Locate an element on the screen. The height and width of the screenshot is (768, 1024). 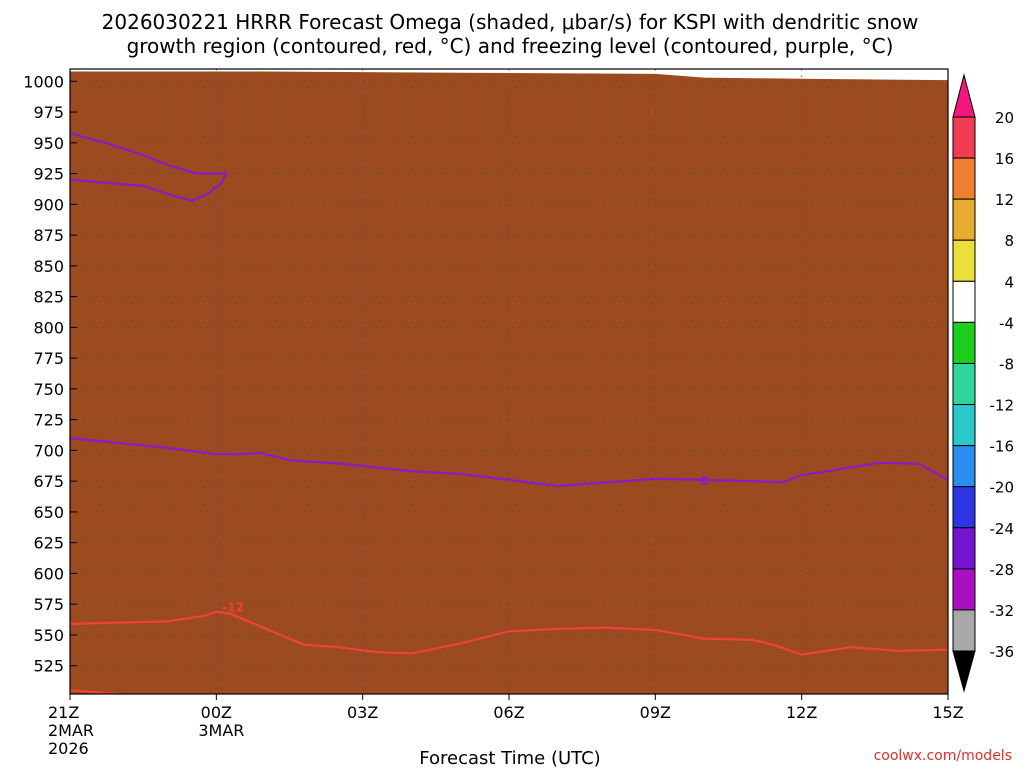
y-tick-label-7: 700 is located at coordinates (48, 450).